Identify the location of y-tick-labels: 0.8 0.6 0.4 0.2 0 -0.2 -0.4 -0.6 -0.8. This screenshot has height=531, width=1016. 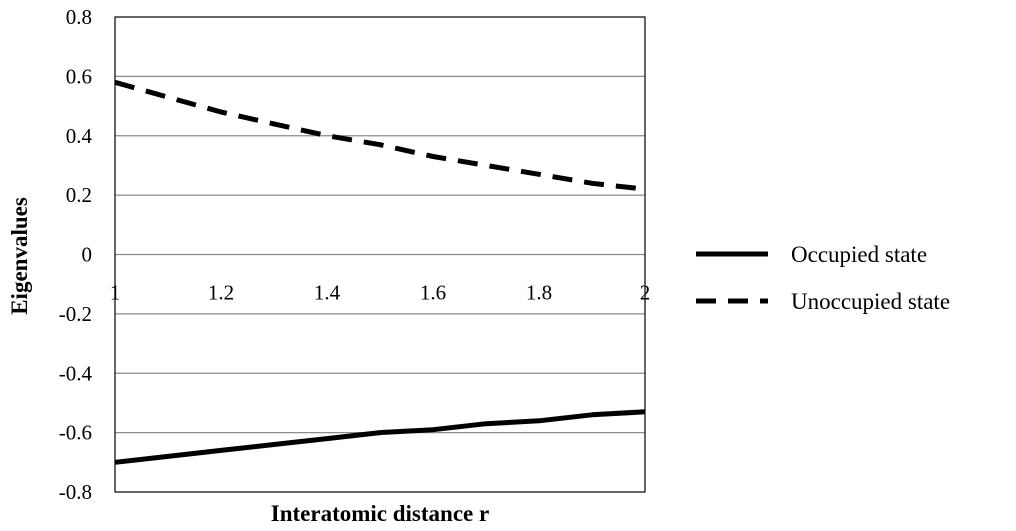
(76, 254).